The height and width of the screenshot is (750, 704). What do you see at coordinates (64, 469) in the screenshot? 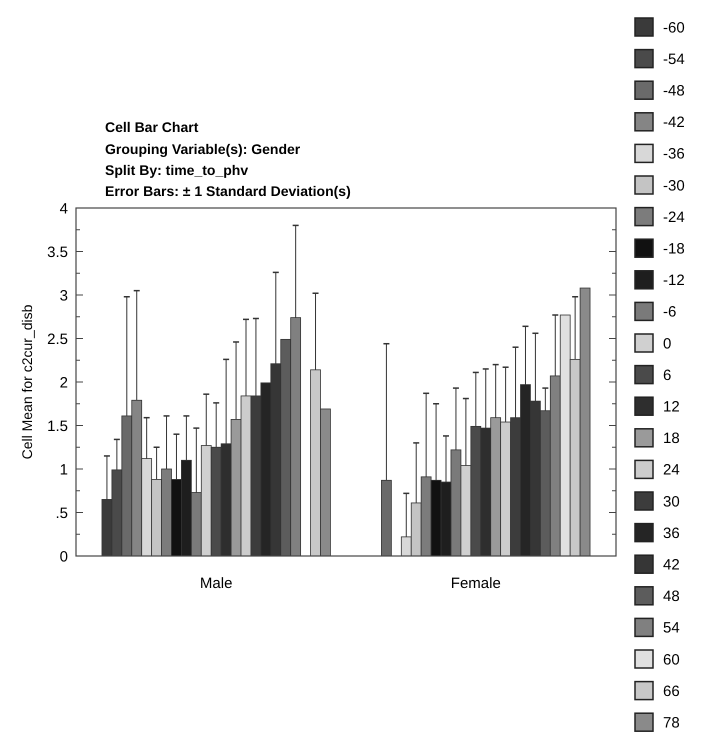
I see `y-tick-label: 1` at bounding box center [64, 469].